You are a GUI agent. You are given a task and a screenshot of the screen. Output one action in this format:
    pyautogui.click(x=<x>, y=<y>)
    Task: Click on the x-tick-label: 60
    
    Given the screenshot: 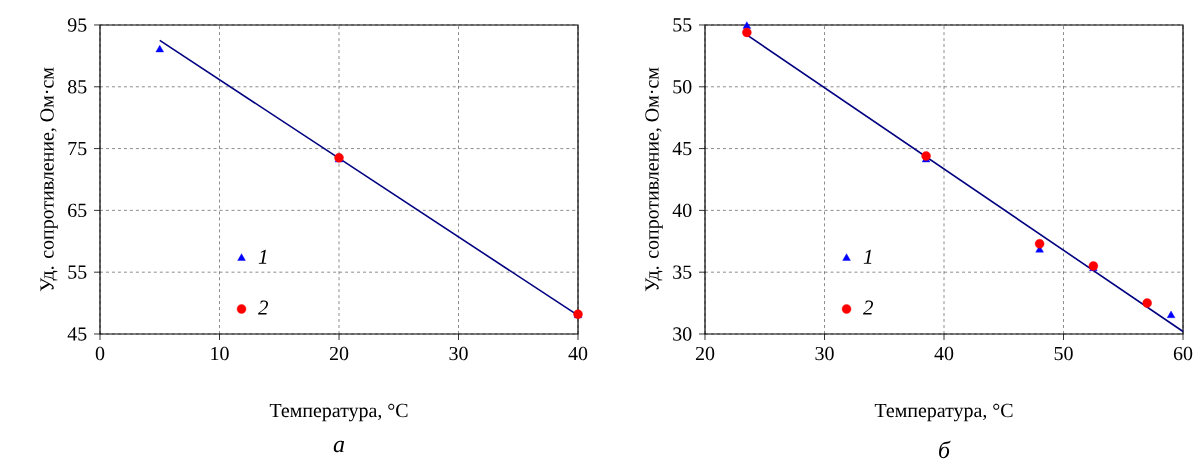 What is the action you would take?
    pyautogui.click(x=1183, y=353)
    